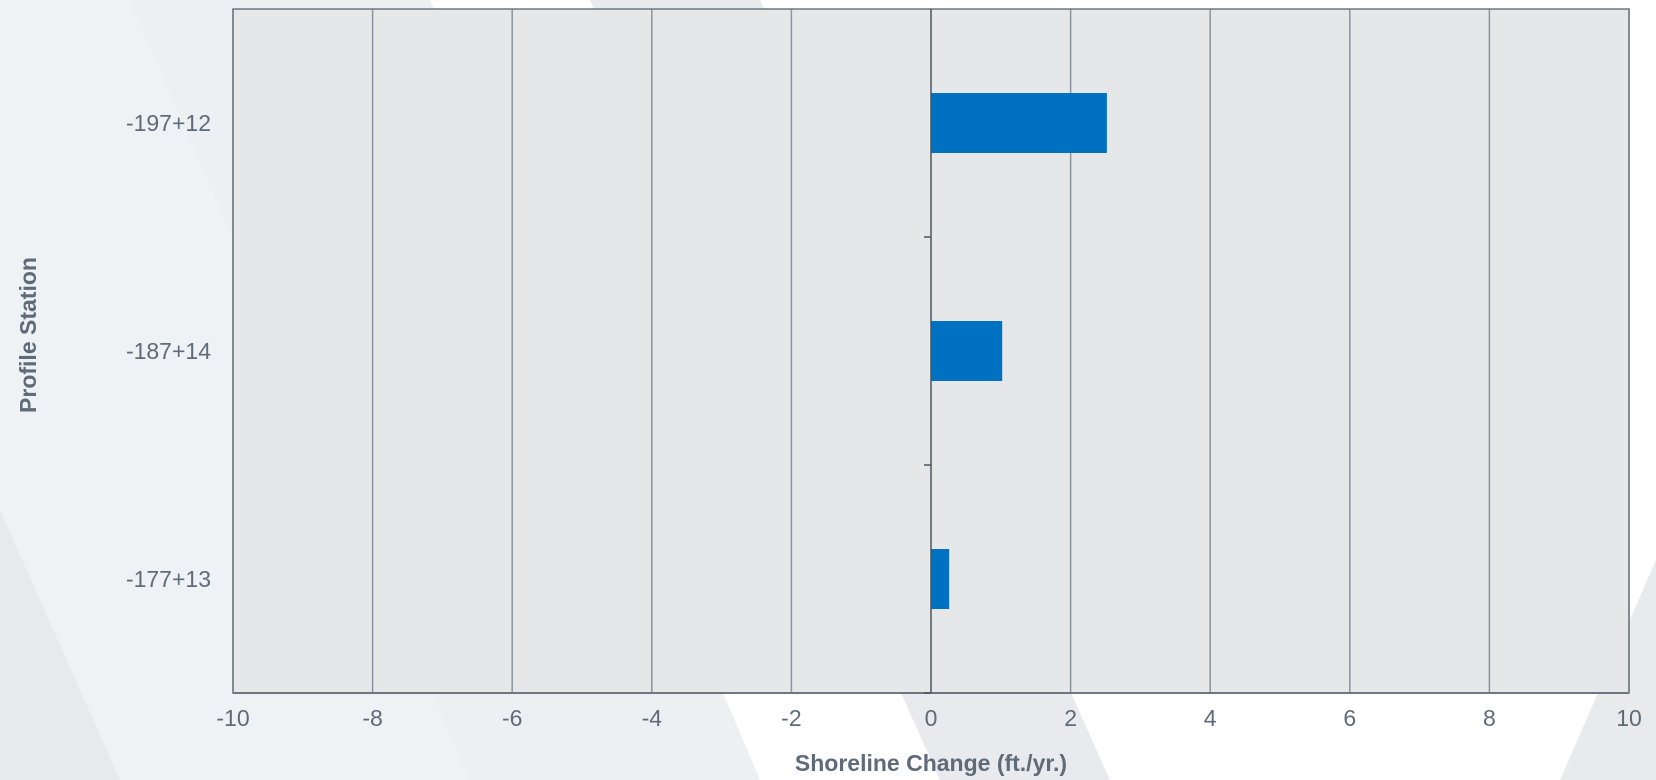 The height and width of the screenshot is (780, 1656). I want to click on y-tick-label: -187+14, so click(168, 351).